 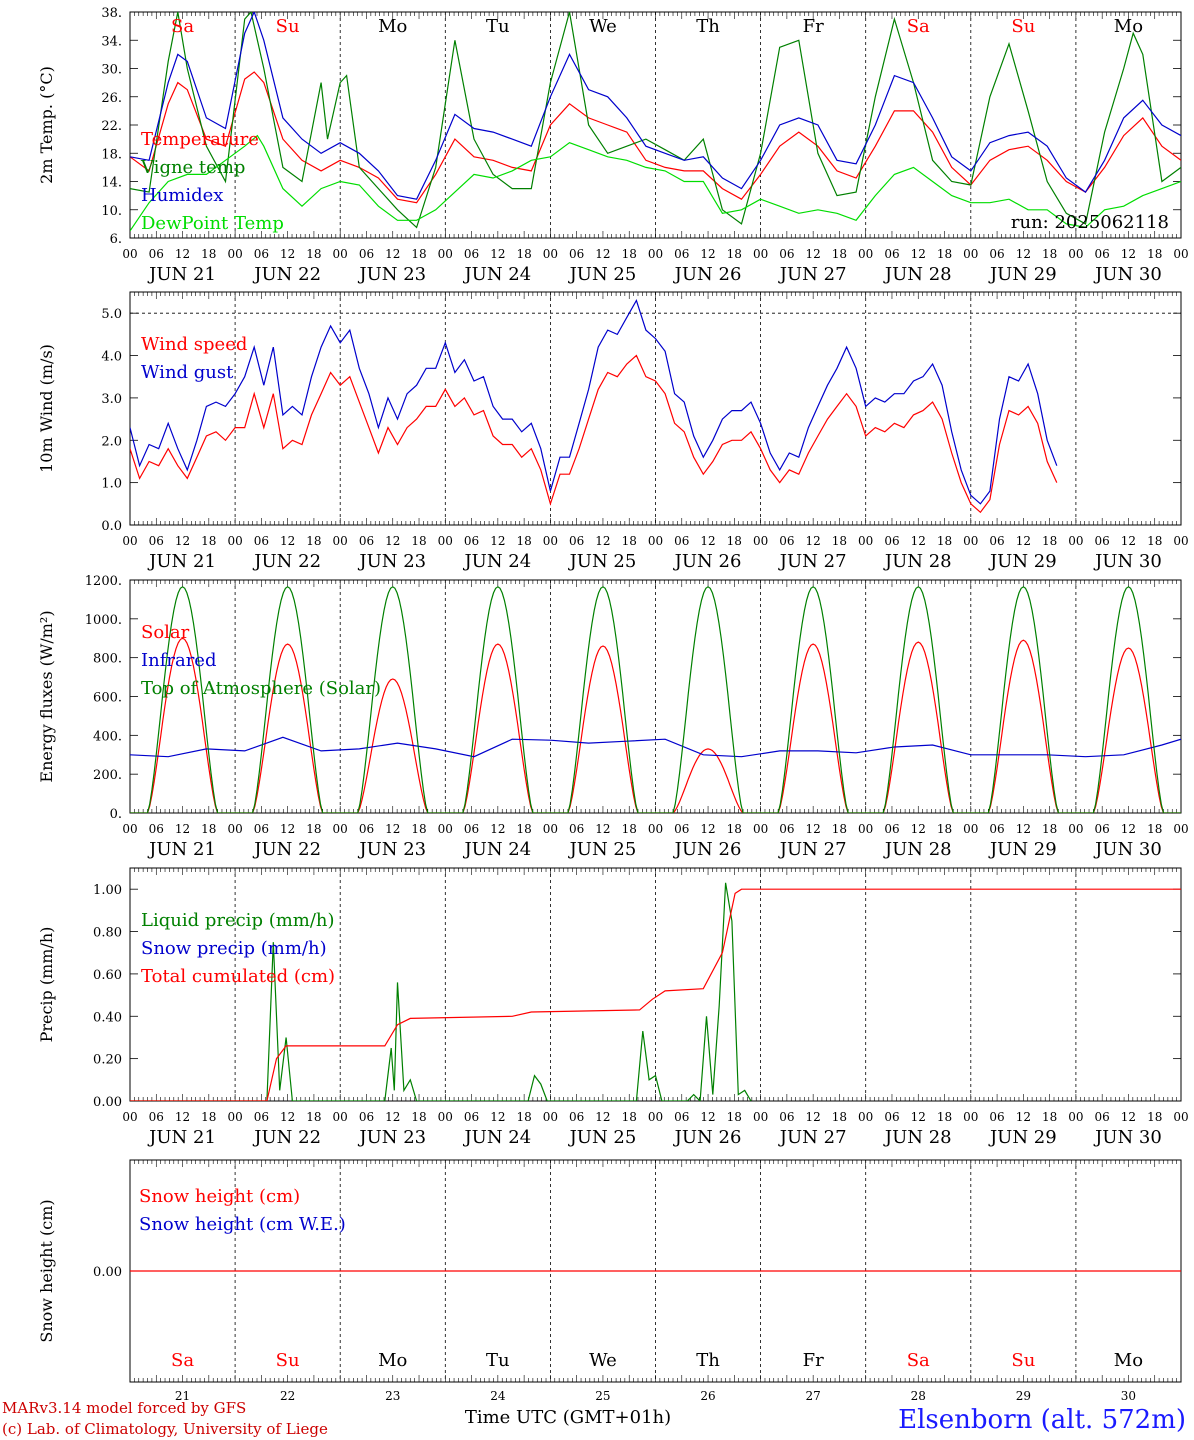 I want to click on footer-station-name: Elsenborn (alt. 572m), so click(x=1042, y=1420).